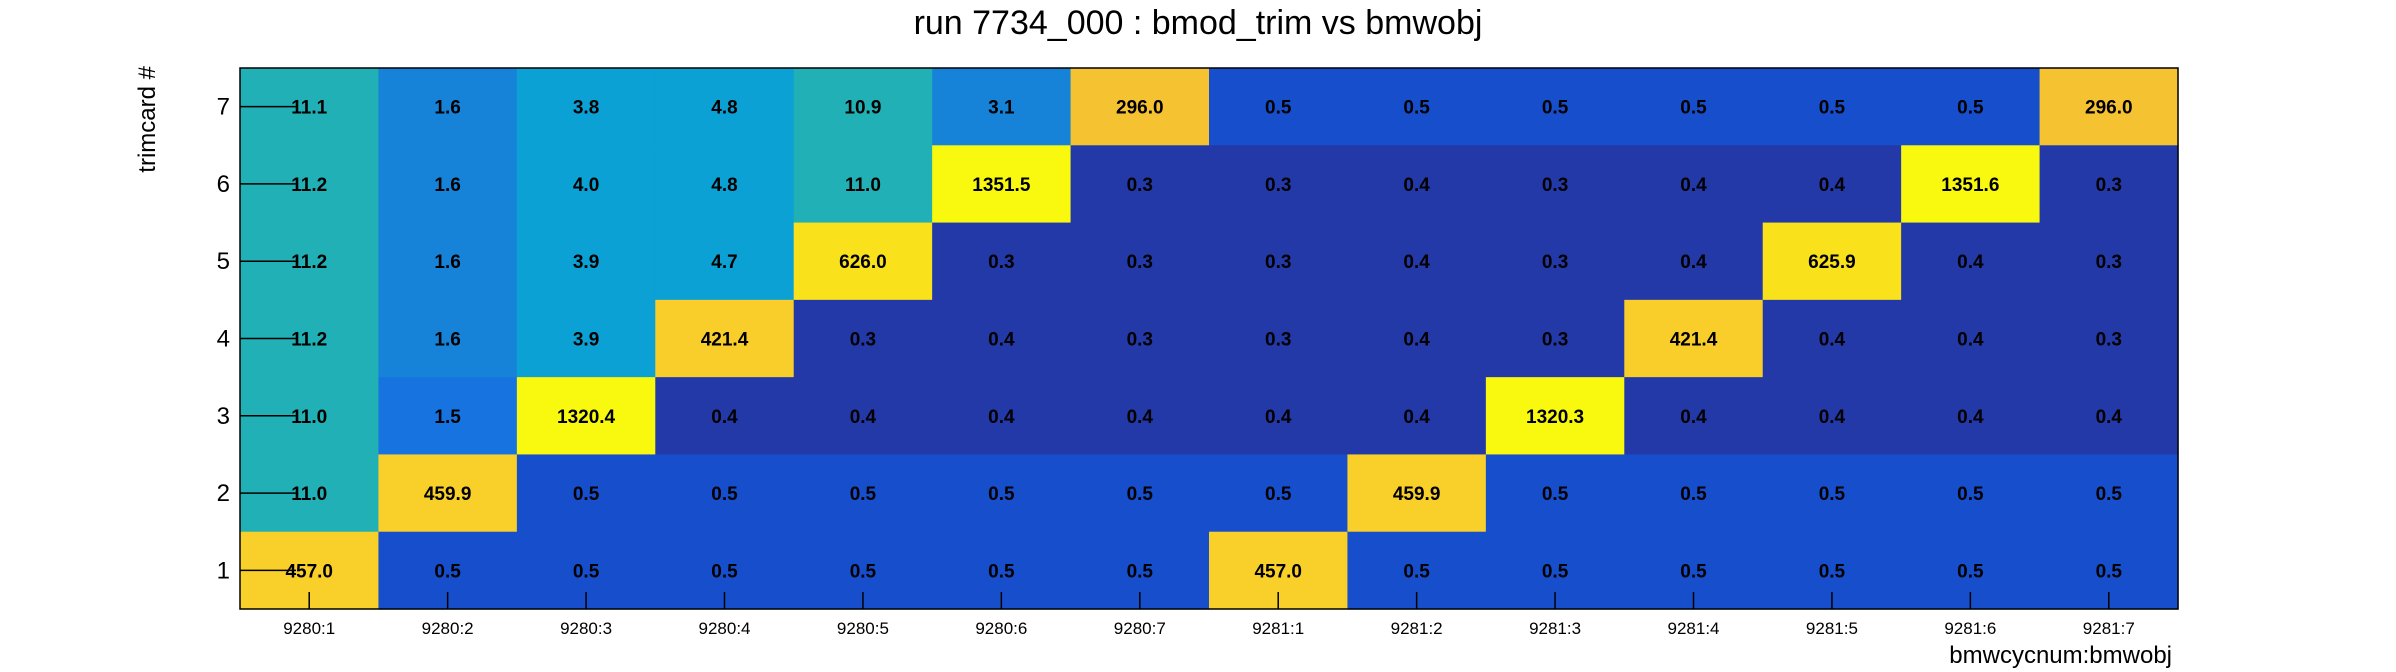 The image size is (2396, 672). I want to click on cell-value-label: 459.9, so click(1417, 494).